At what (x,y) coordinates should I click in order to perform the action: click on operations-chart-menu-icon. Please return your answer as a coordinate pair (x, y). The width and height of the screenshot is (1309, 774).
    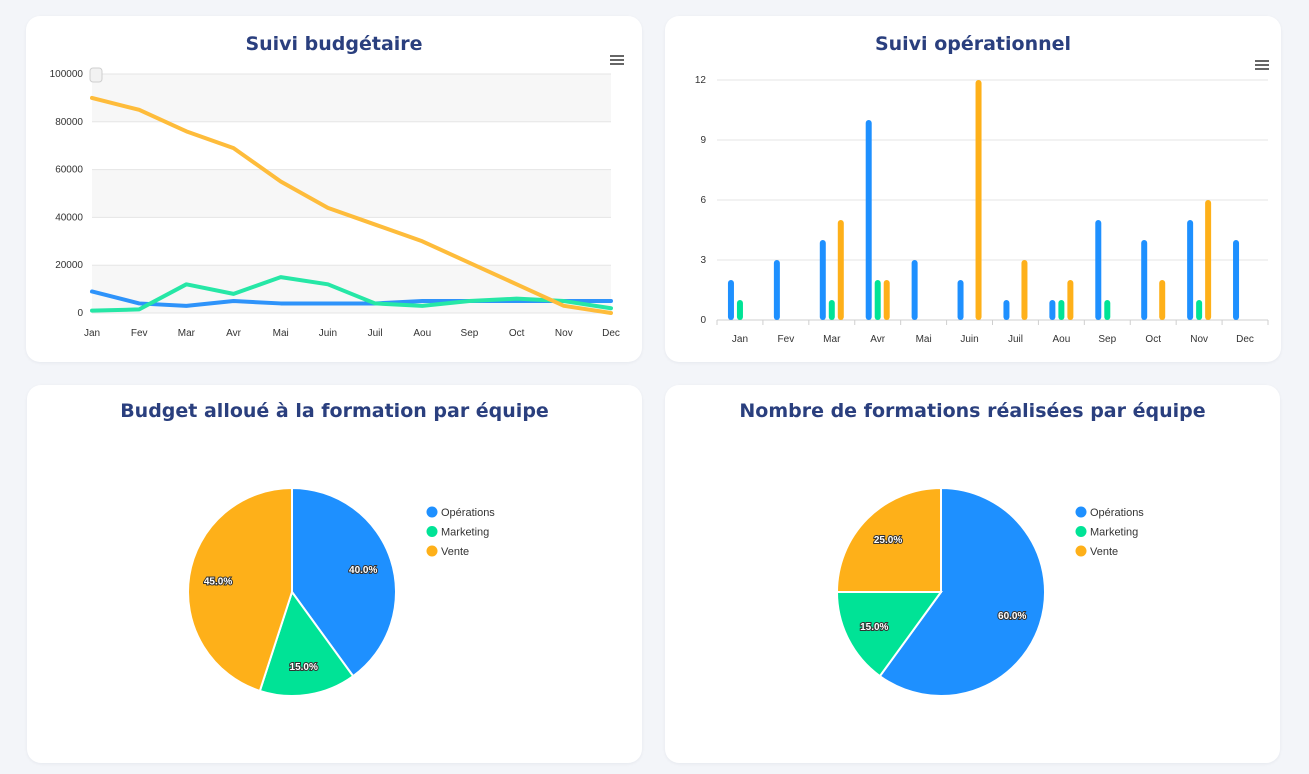
    Looking at the image, I should click on (1262, 65).